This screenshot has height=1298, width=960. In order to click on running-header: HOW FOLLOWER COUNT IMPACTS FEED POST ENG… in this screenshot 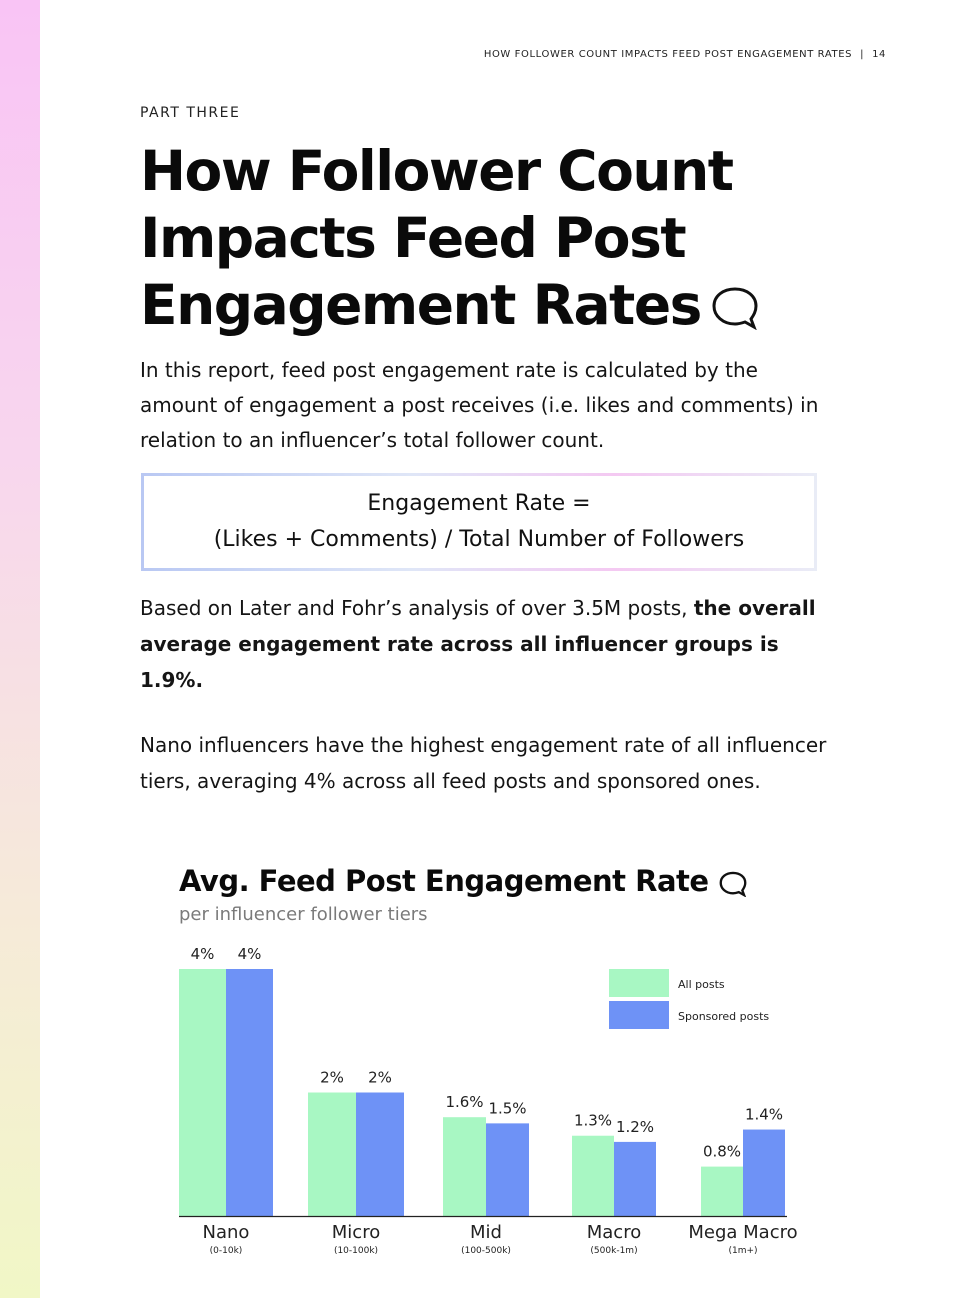, I will do `click(685, 54)`.